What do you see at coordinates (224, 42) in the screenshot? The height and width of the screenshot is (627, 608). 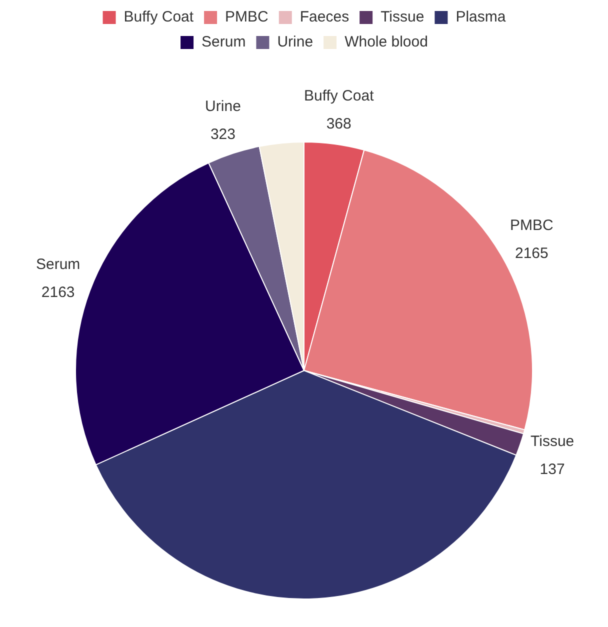 I see `legend-label: Serum` at bounding box center [224, 42].